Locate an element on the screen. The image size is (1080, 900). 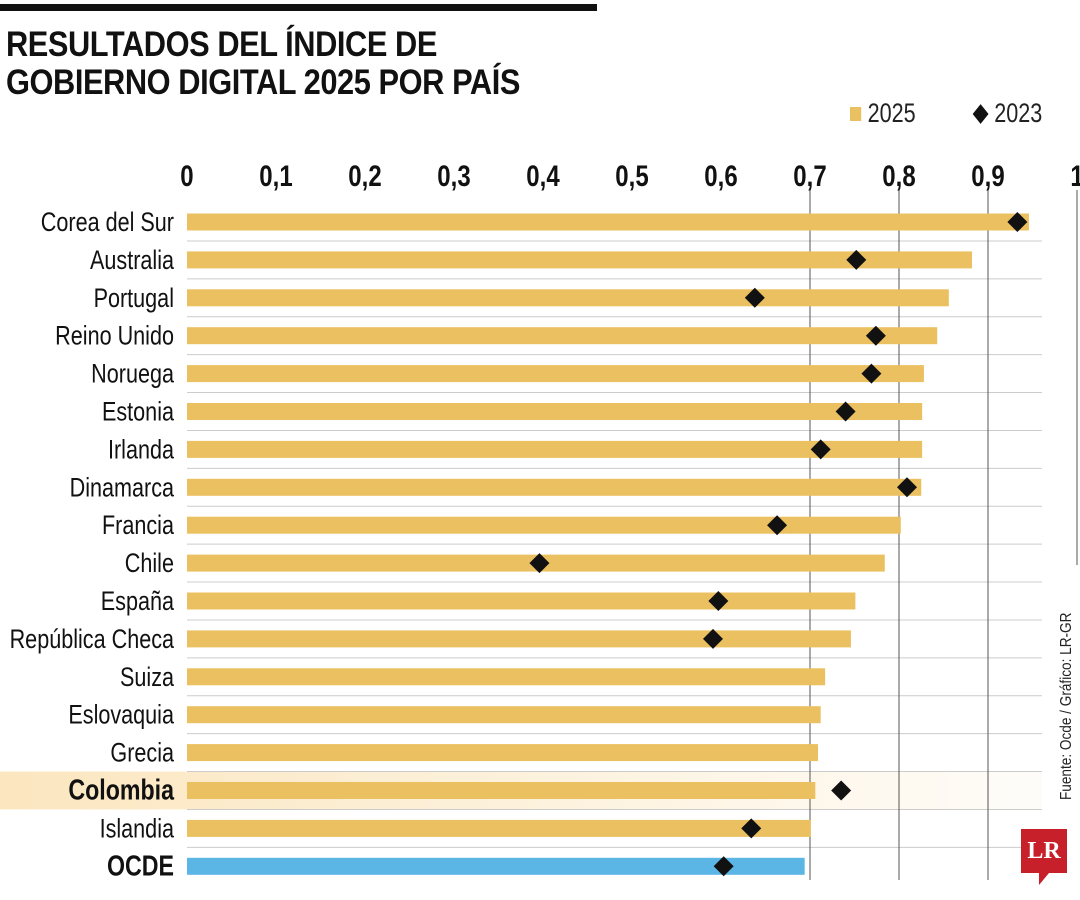
category-label: Noruega is located at coordinates (132, 374).